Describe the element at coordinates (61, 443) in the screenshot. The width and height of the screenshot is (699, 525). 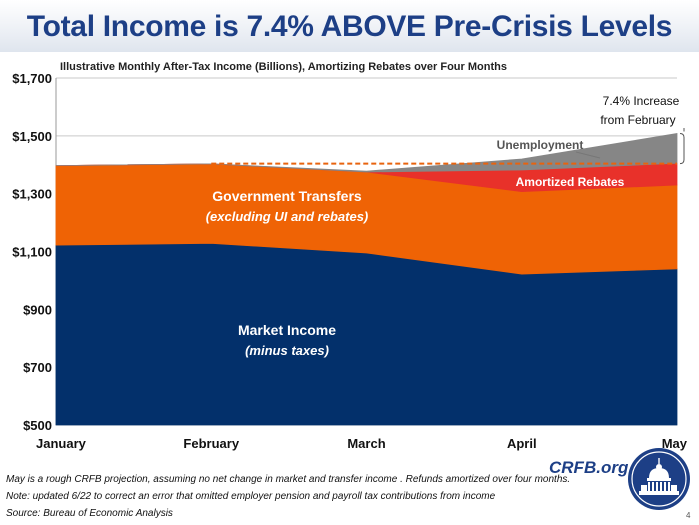
I see `x-tick-label: January` at that location.